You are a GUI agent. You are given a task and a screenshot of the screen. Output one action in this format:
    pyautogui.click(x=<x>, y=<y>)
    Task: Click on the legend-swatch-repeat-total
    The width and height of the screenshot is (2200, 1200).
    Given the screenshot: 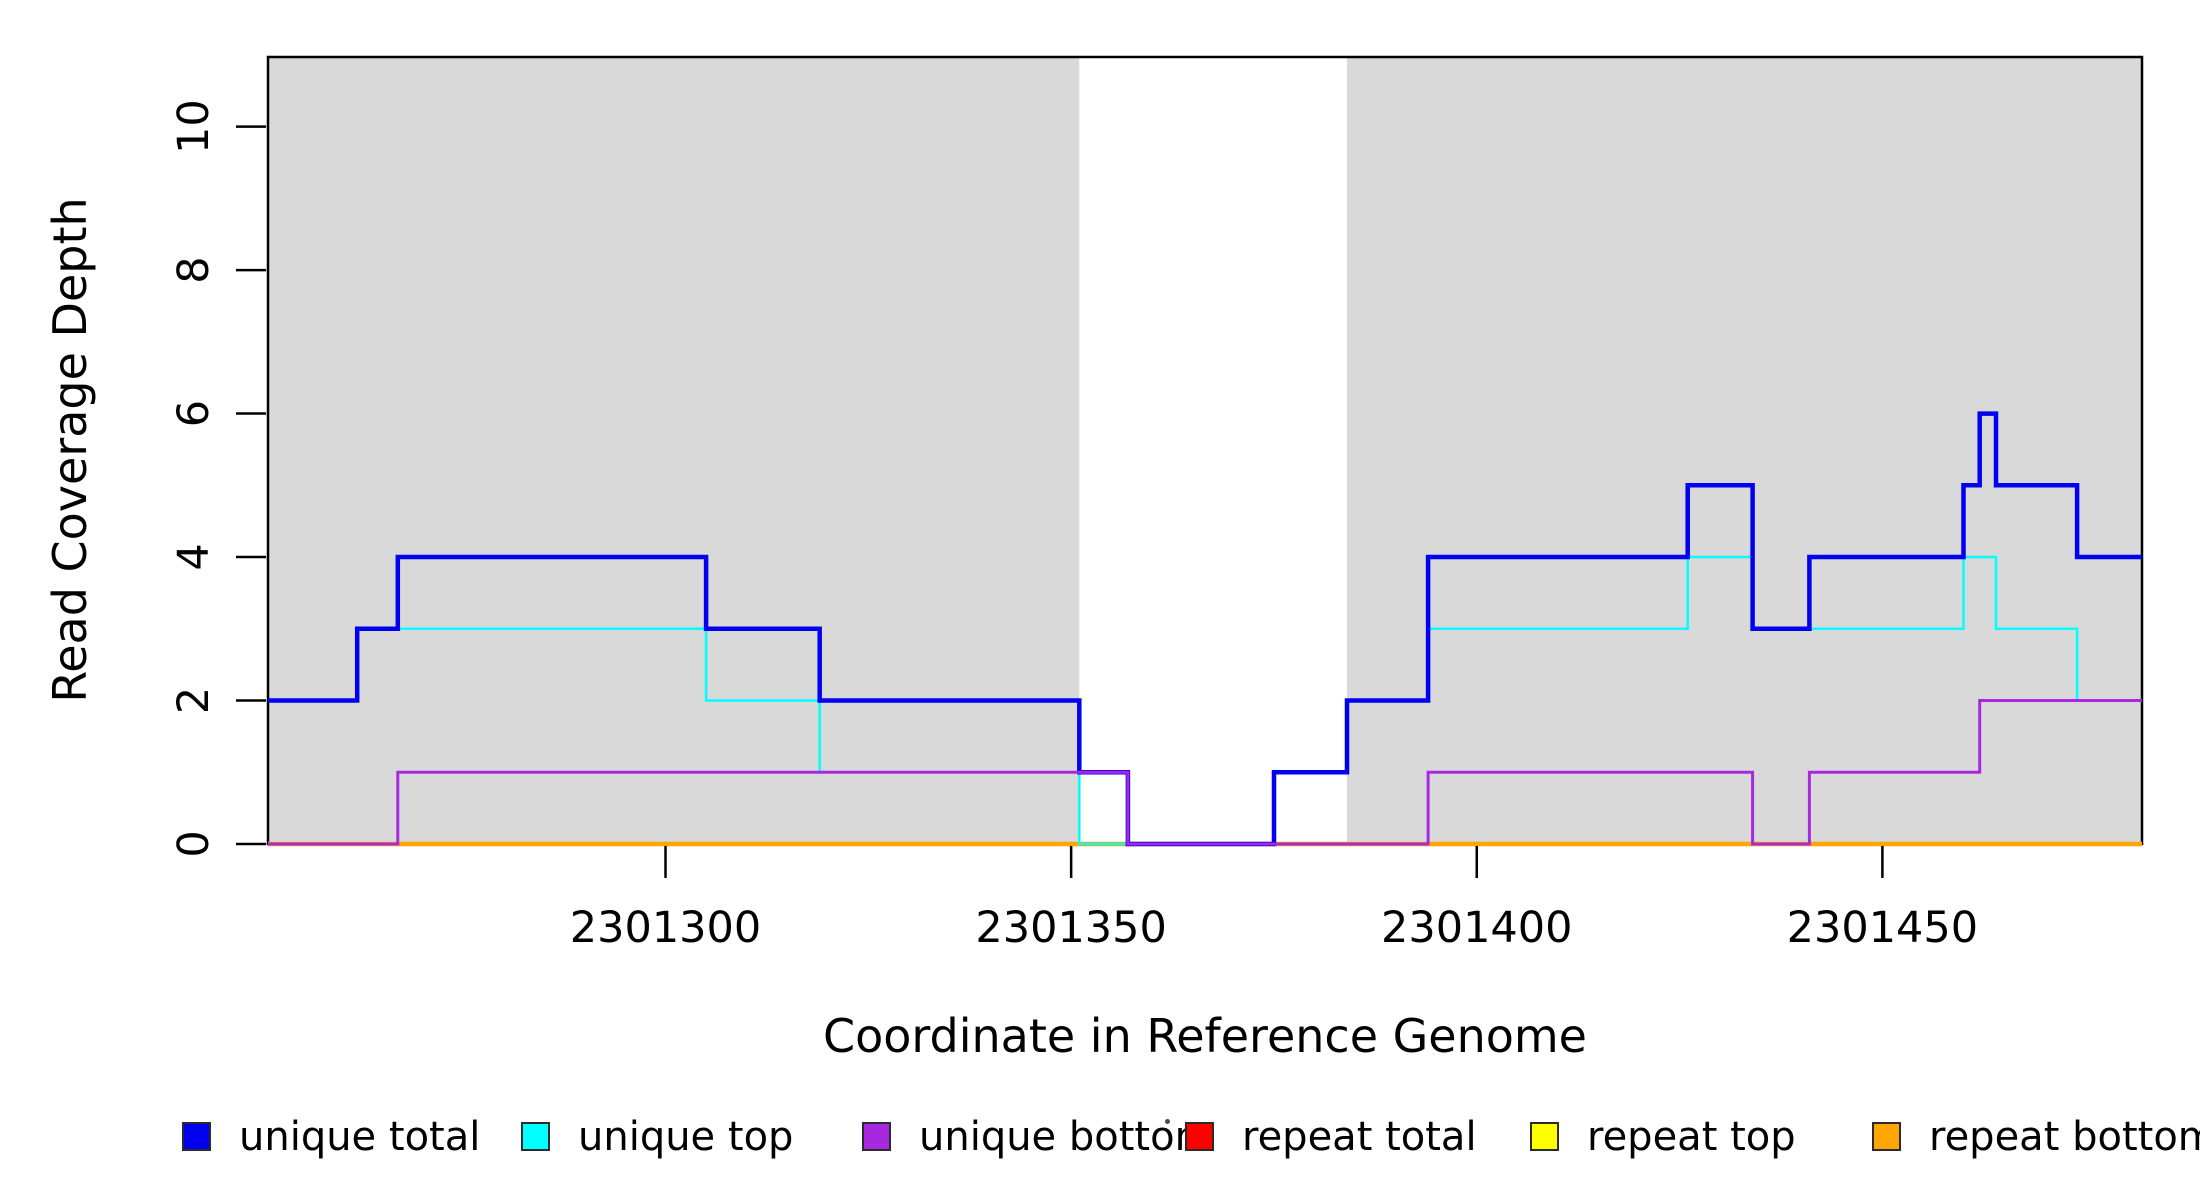 What is the action you would take?
    pyautogui.click(x=1199, y=1136)
    